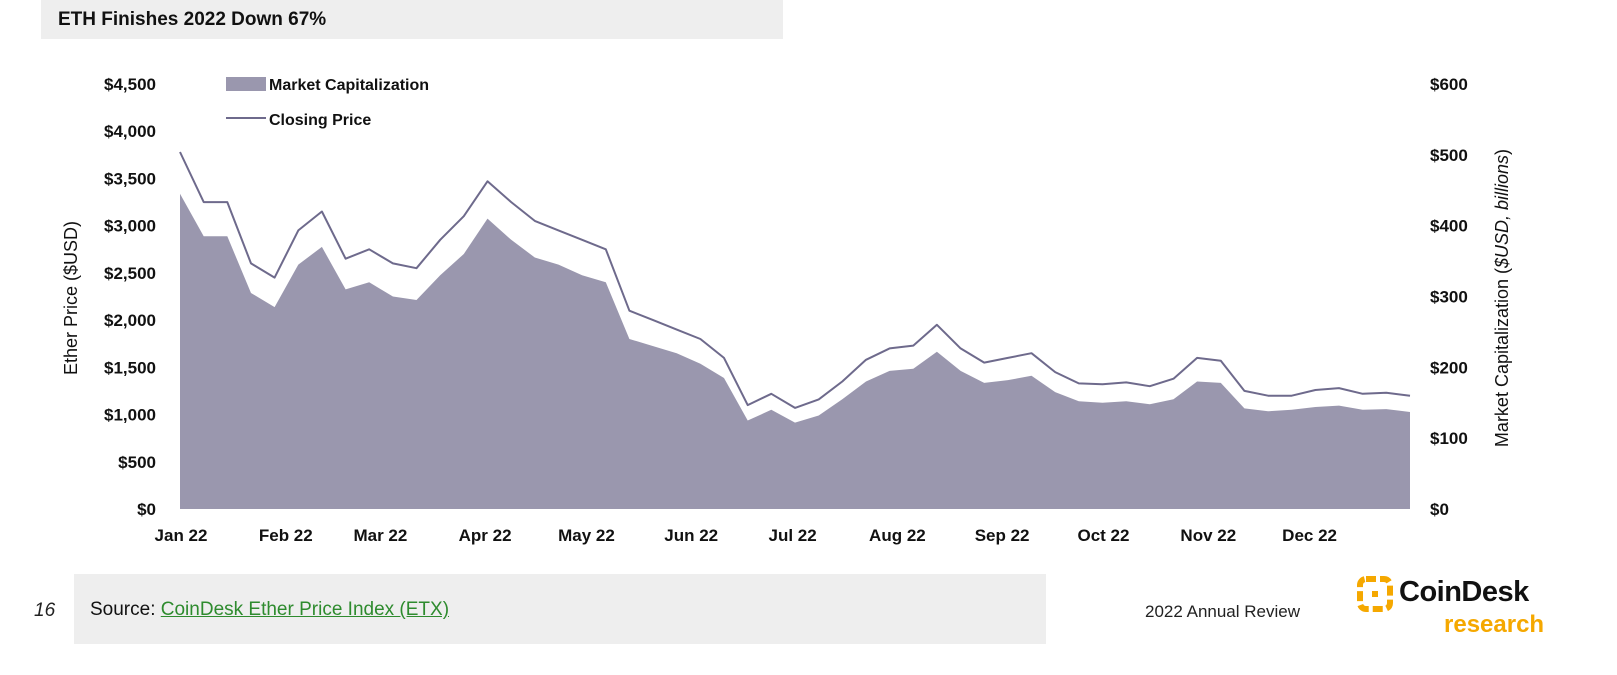  I want to click on left-tick-label: $500, so click(137, 462).